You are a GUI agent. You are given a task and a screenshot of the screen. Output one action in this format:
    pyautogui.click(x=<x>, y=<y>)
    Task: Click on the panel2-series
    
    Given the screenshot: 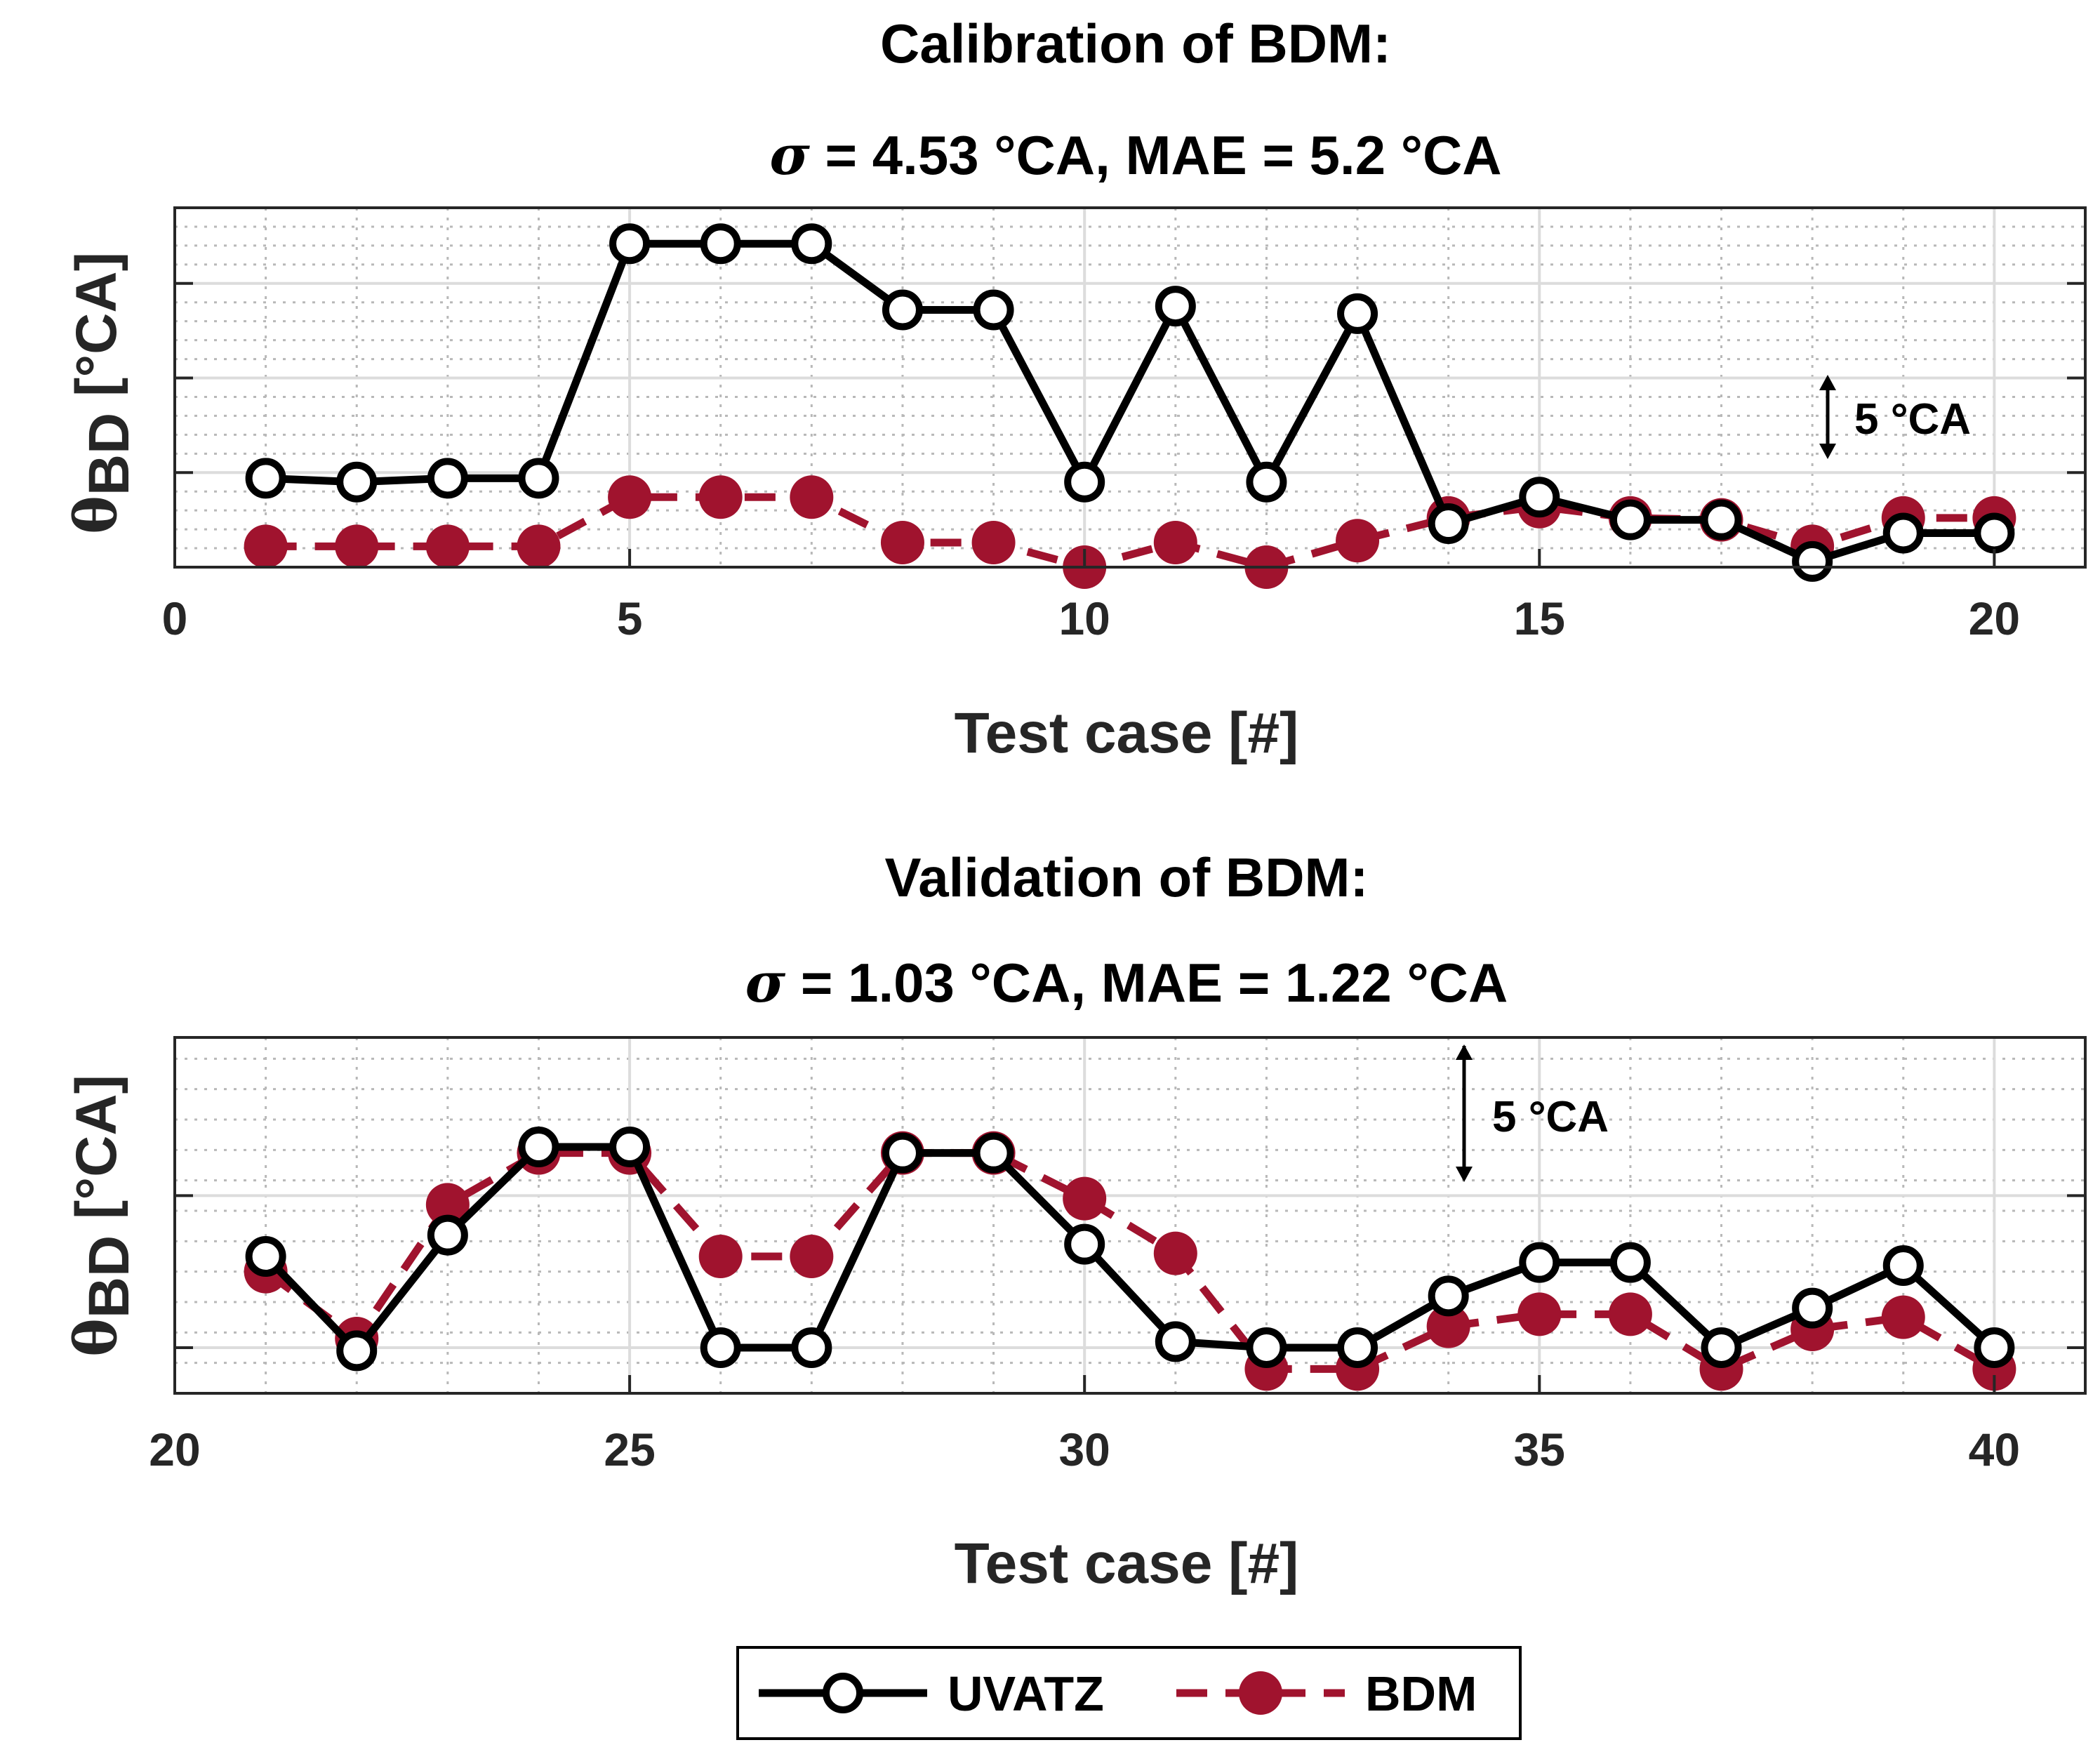 What is the action you would take?
    pyautogui.click(x=1130, y=1259)
    